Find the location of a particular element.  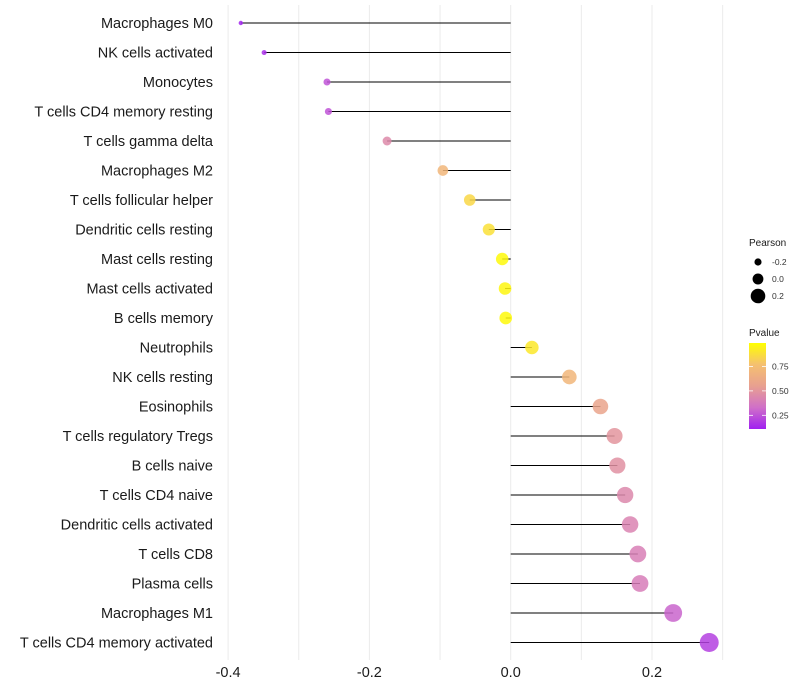

y-axis-label: B cells memory is located at coordinates (164, 319).